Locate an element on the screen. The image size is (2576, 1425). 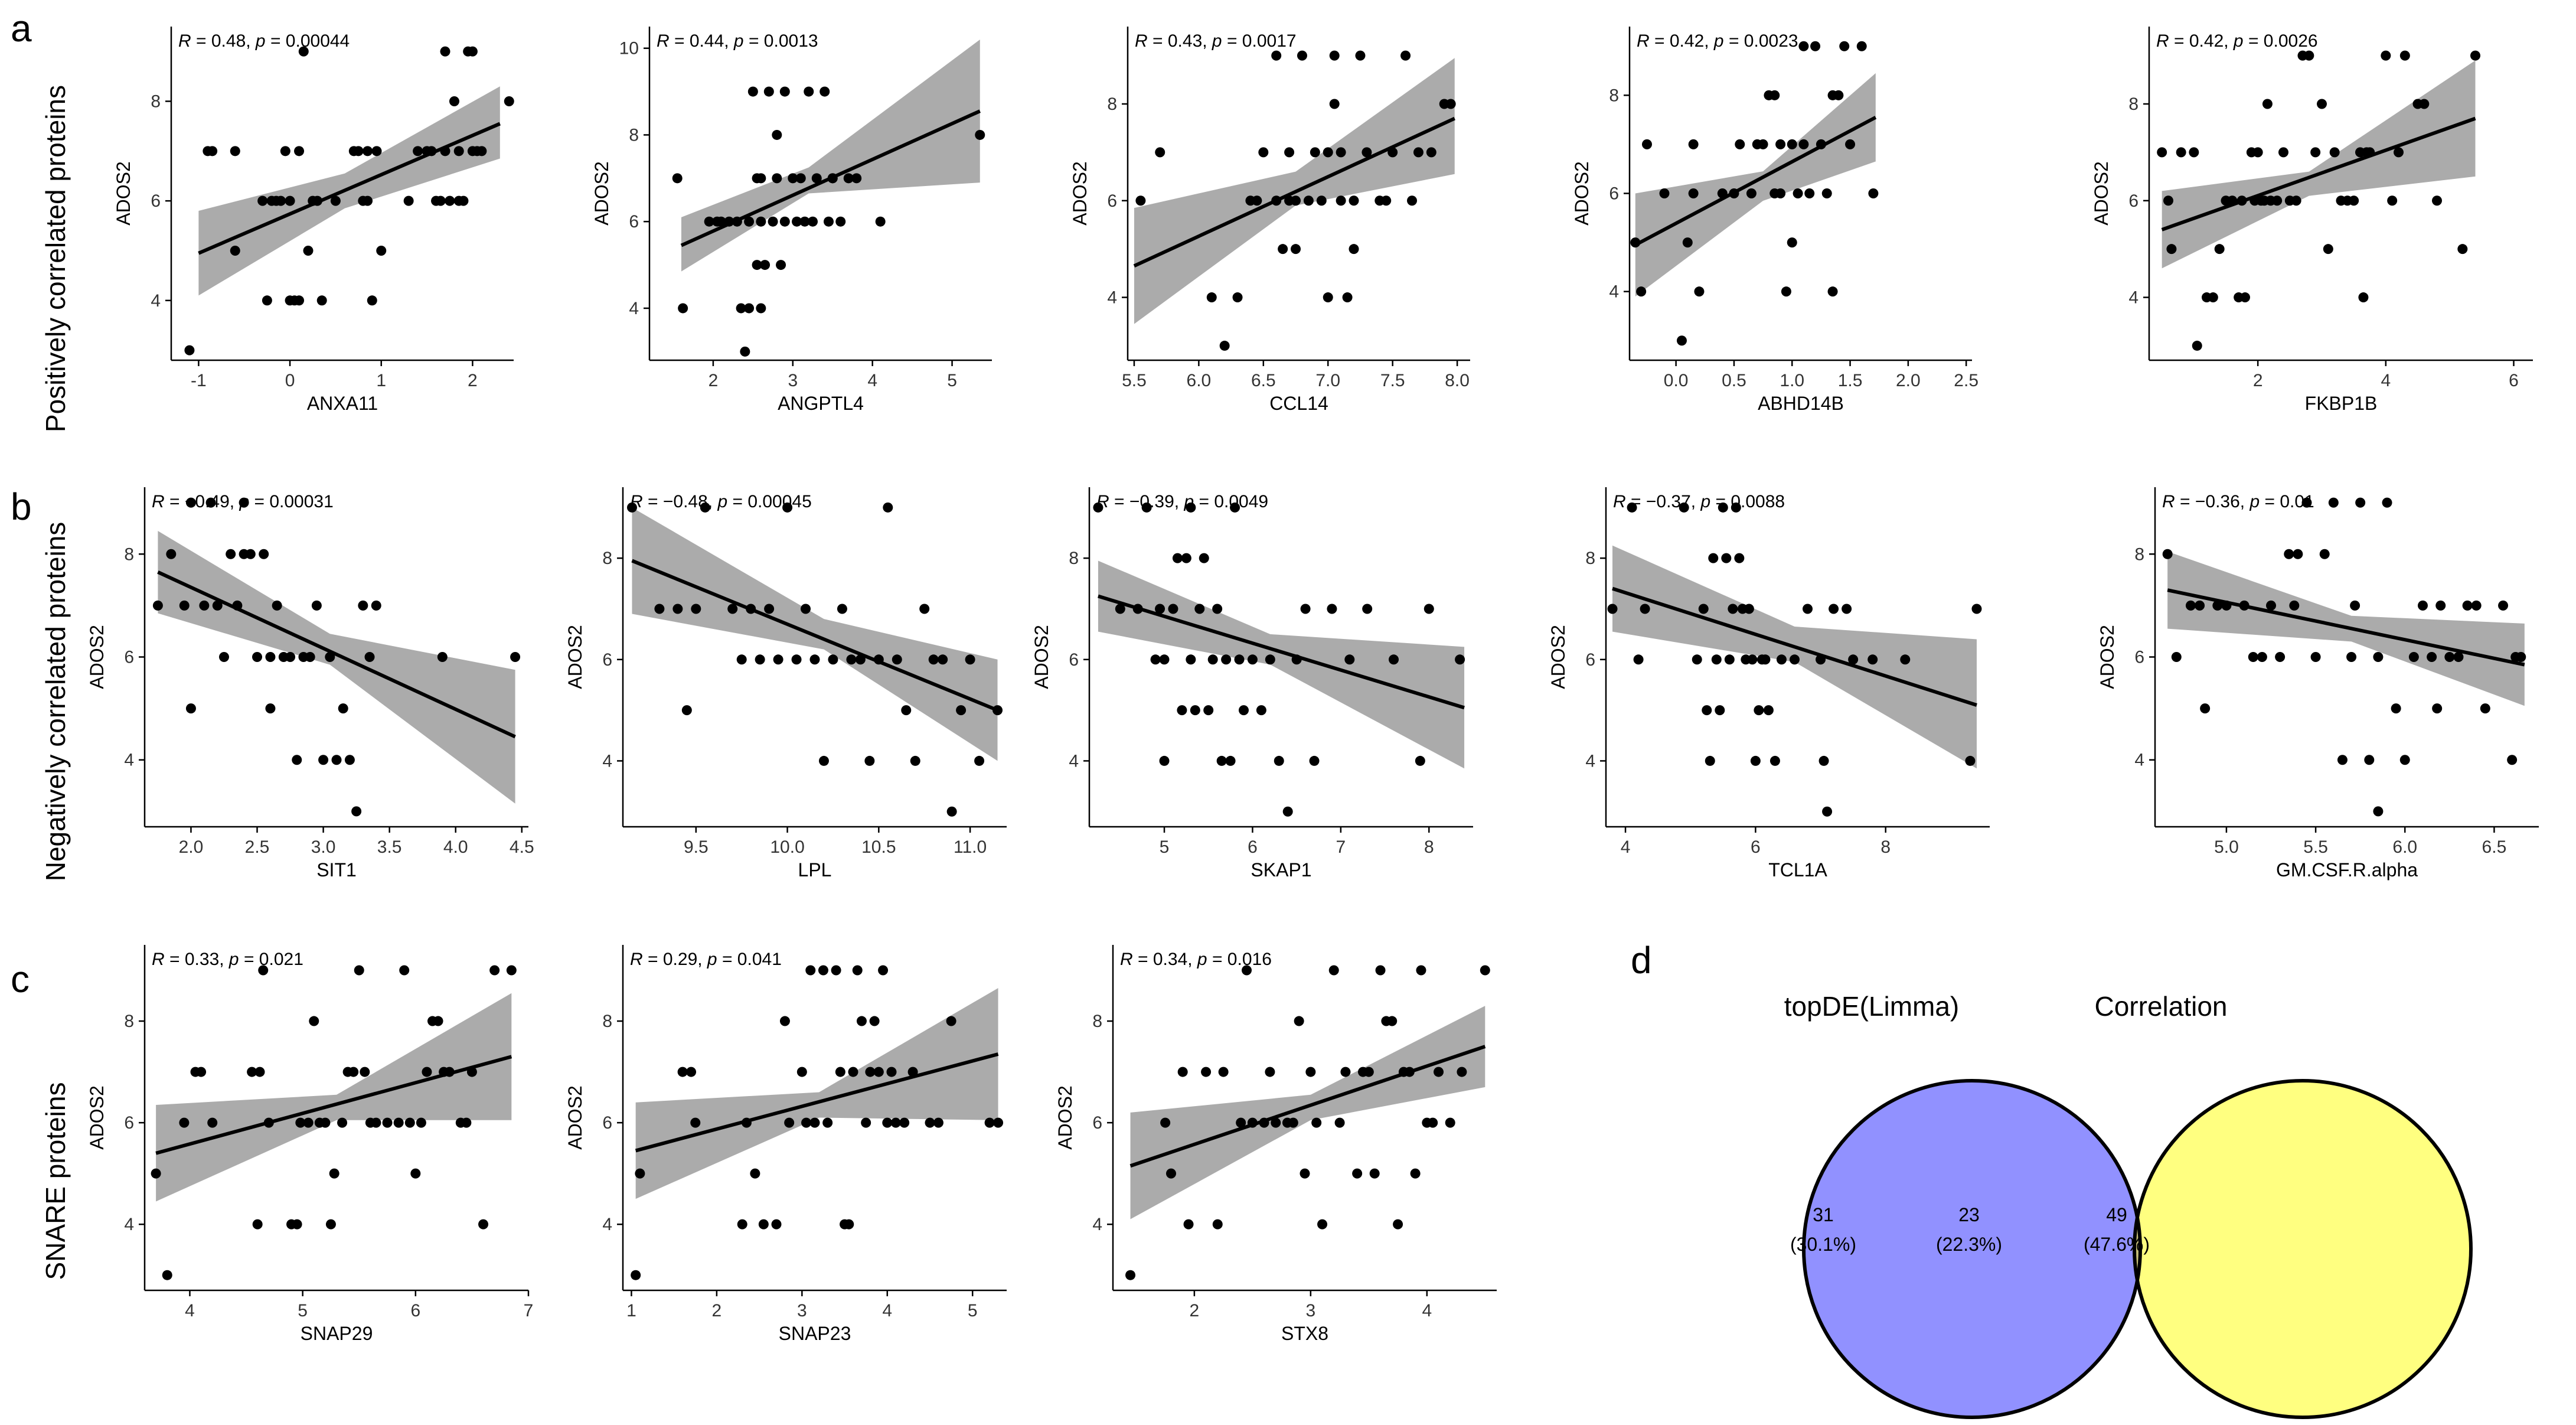
venn-overlap-count: 23 is located at coordinates (1969, 1214).